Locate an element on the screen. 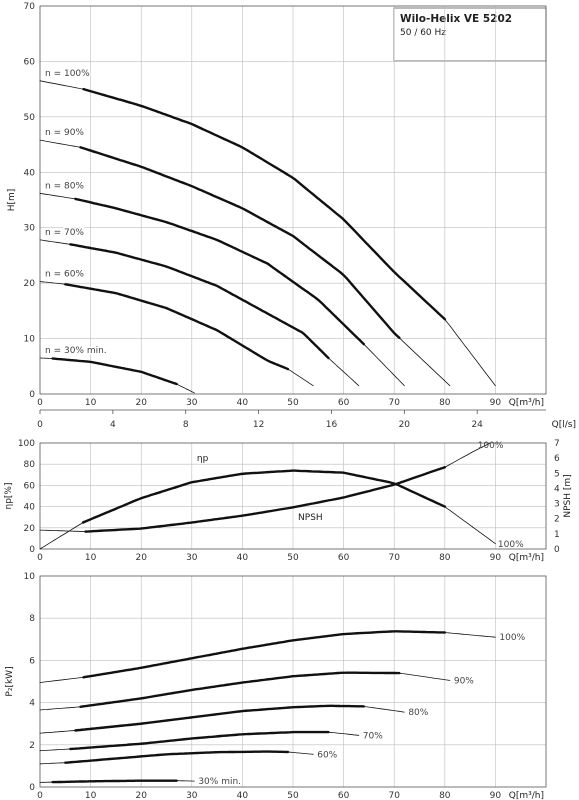  npsh-annotation: 100% is located at coordinates (491, 446).